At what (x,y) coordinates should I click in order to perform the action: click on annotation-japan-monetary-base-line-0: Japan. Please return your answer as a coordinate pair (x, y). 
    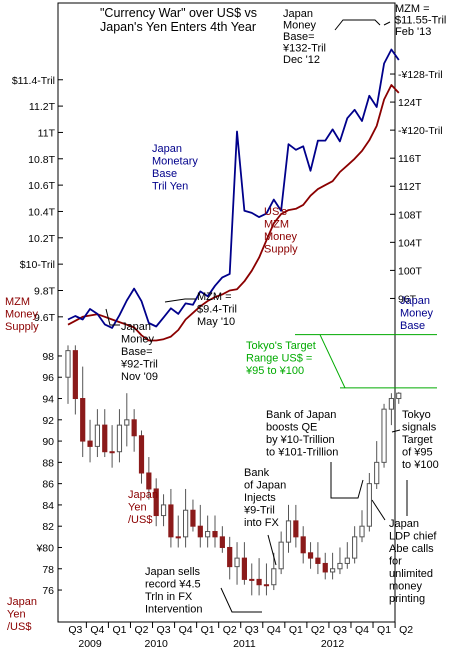
    Looking at the image, I should click on (167, 149).